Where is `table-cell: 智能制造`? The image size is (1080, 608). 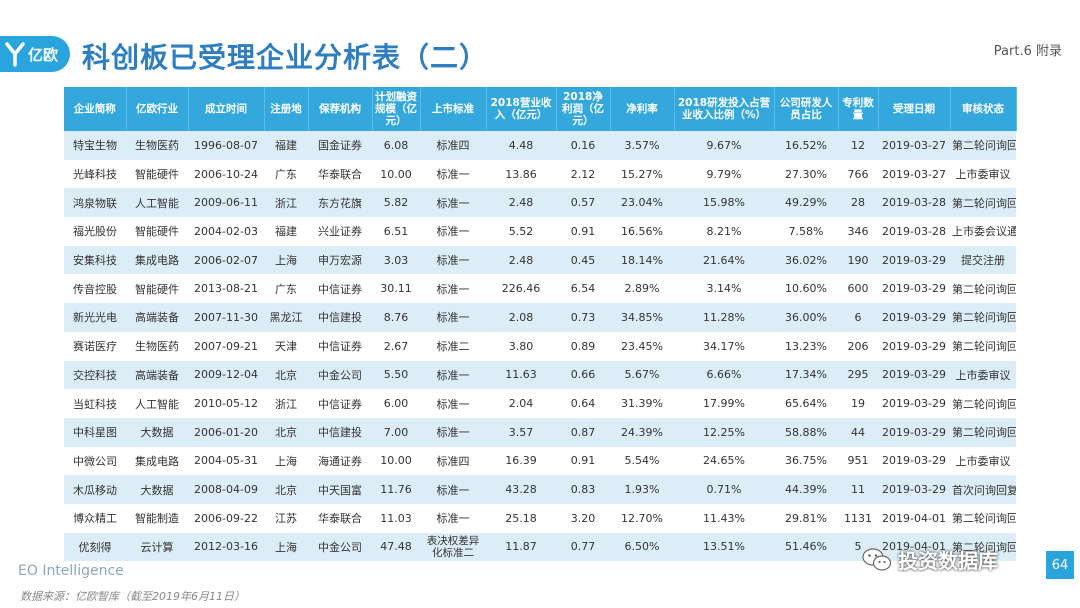
table-cell: 智能制造 is located at coordinates (157, 518).